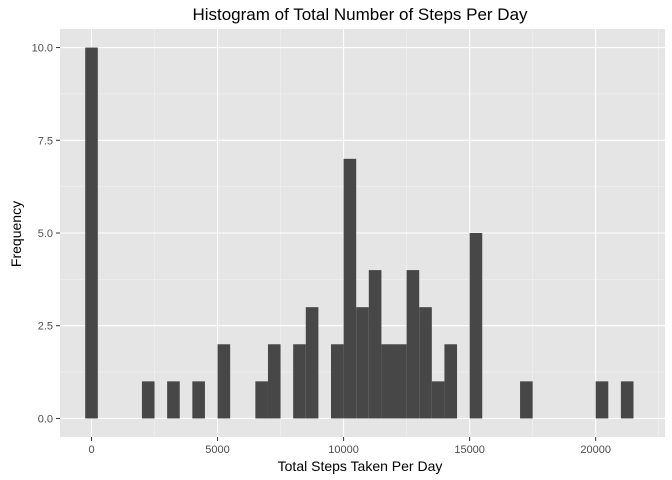 The height and width of the screenshot is (480, 672). I want to click on x-tick-label: 0, so click(91, 450).